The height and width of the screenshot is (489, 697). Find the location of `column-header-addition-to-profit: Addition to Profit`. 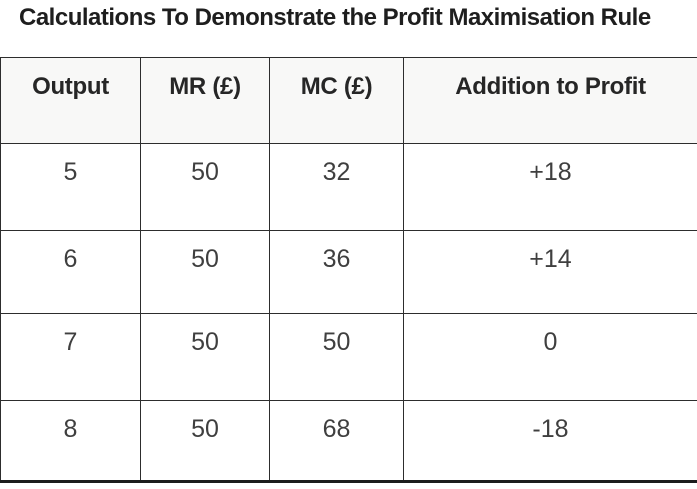

column-header-addition-to-profit: Addition to Profit is located at coordinates (550, 100).